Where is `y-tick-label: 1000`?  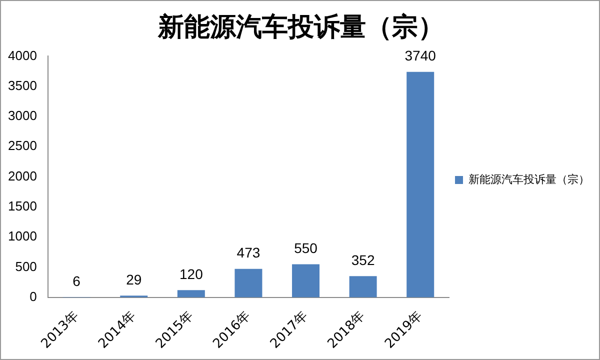 y-tick-label: 1000 is located at coordinates (22, 236).